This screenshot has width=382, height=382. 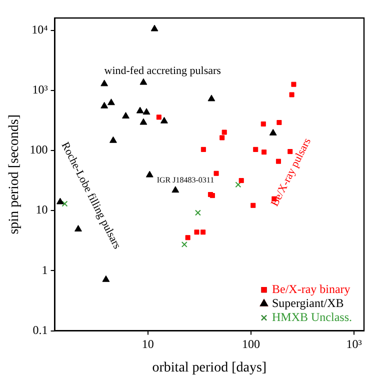 I want to click on x-tick-label: 100, so click(x=251, y=344).